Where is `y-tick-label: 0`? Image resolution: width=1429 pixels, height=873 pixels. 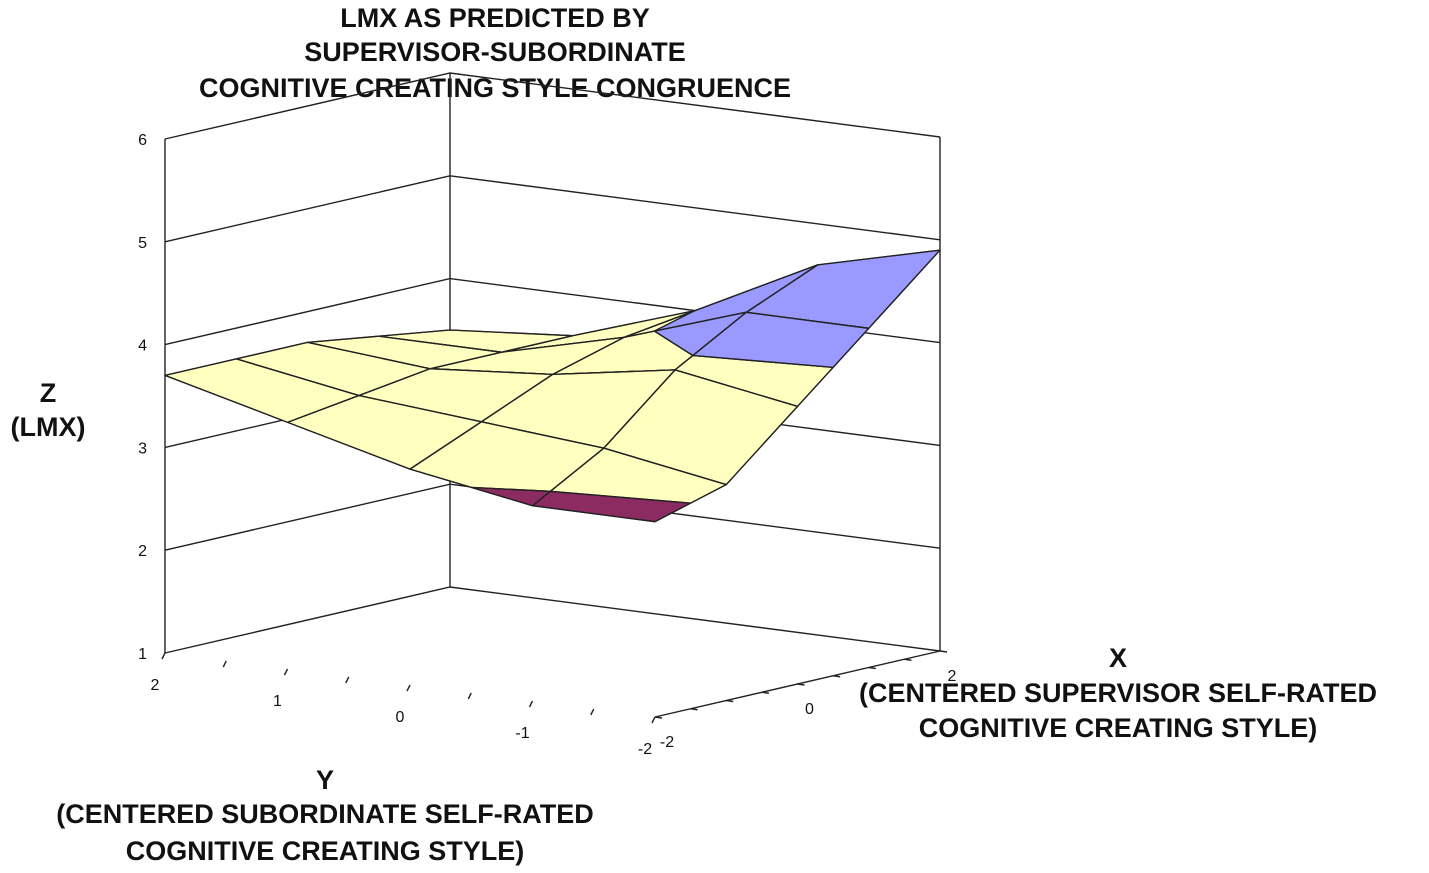 y-tick-label: 0 is located at coordinates (400, 717).